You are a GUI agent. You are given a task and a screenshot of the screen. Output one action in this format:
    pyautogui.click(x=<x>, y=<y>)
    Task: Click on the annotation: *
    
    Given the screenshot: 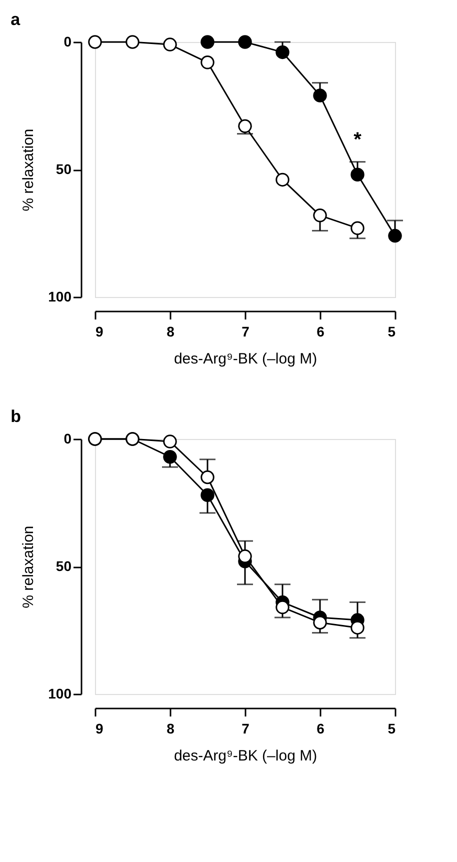 What is the action you would take?
    pyautogui.click(x=358, y=139)
    